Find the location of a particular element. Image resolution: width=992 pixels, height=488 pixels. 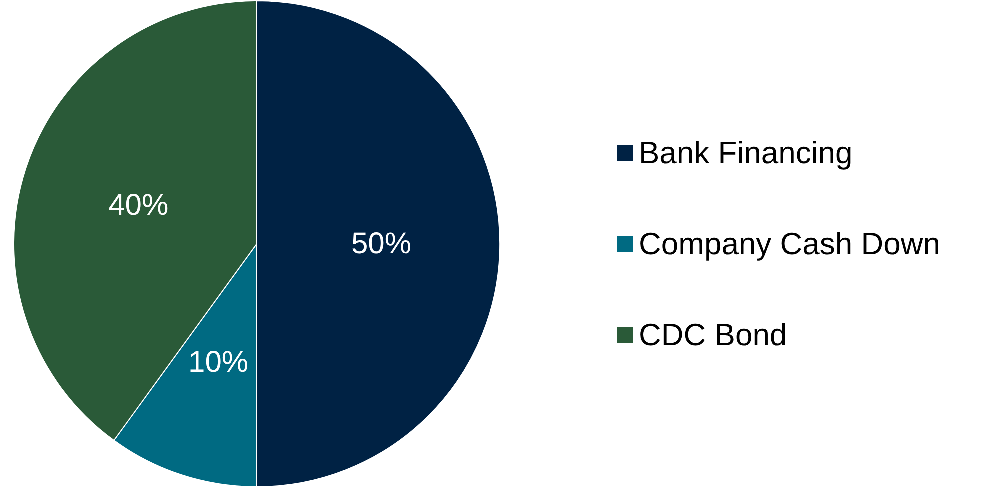

legend-label: Company Cash Down is located at coordinates (790, 244).